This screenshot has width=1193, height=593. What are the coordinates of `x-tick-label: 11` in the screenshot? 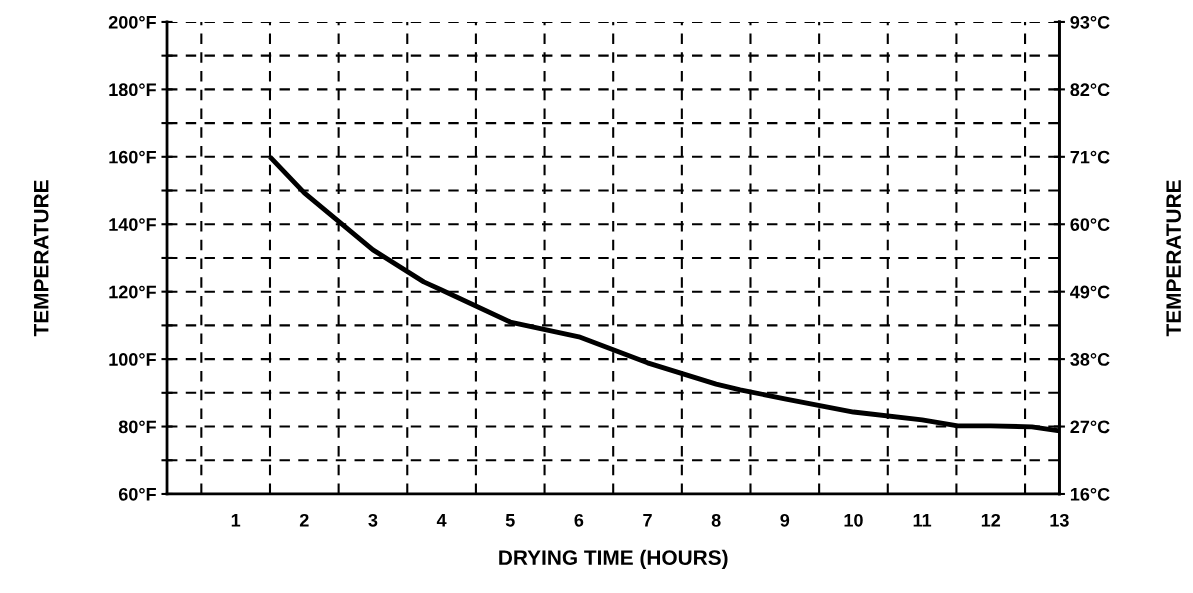 It's located at (922, 520).